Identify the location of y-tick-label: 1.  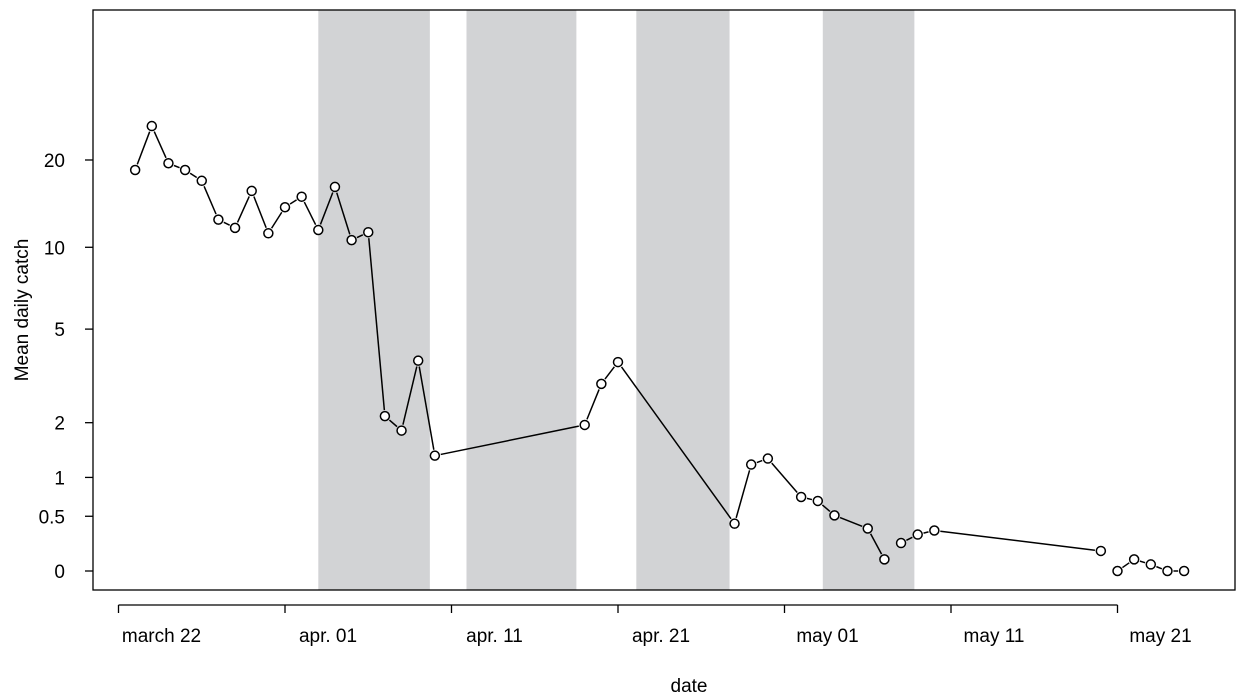
(59, 478).